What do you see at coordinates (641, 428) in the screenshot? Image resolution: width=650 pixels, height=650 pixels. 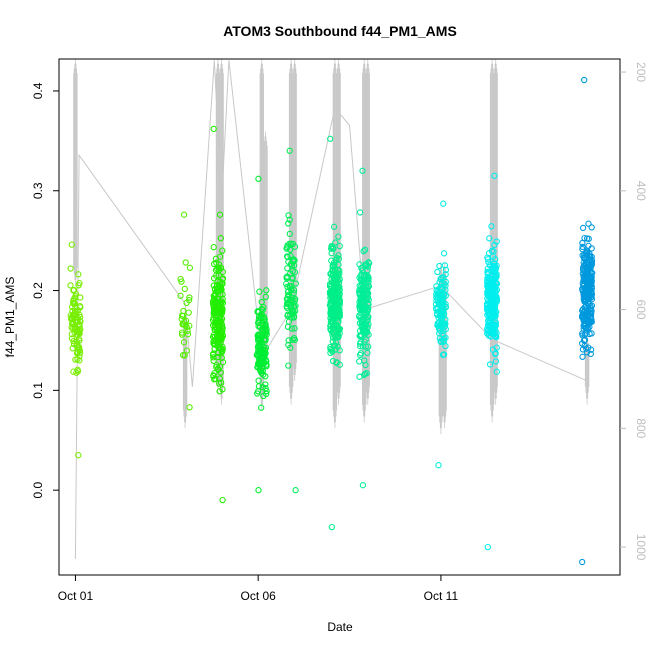 I see `y2-tick-label: 800` at bounding box center [641, 428].